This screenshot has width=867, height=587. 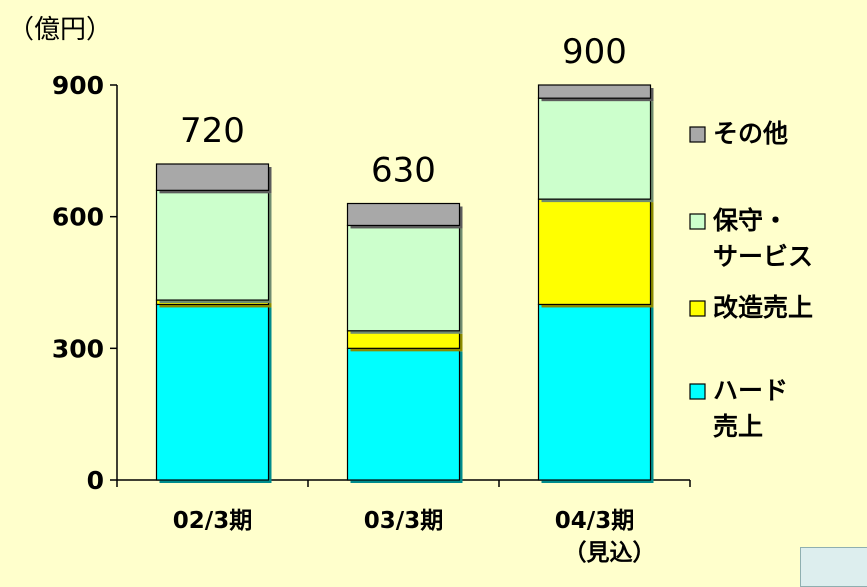 What do you see at coordinates (212, 521) in the screenshot?
I see `x-category-label: 02/3期` at bounding box center [212, 521].